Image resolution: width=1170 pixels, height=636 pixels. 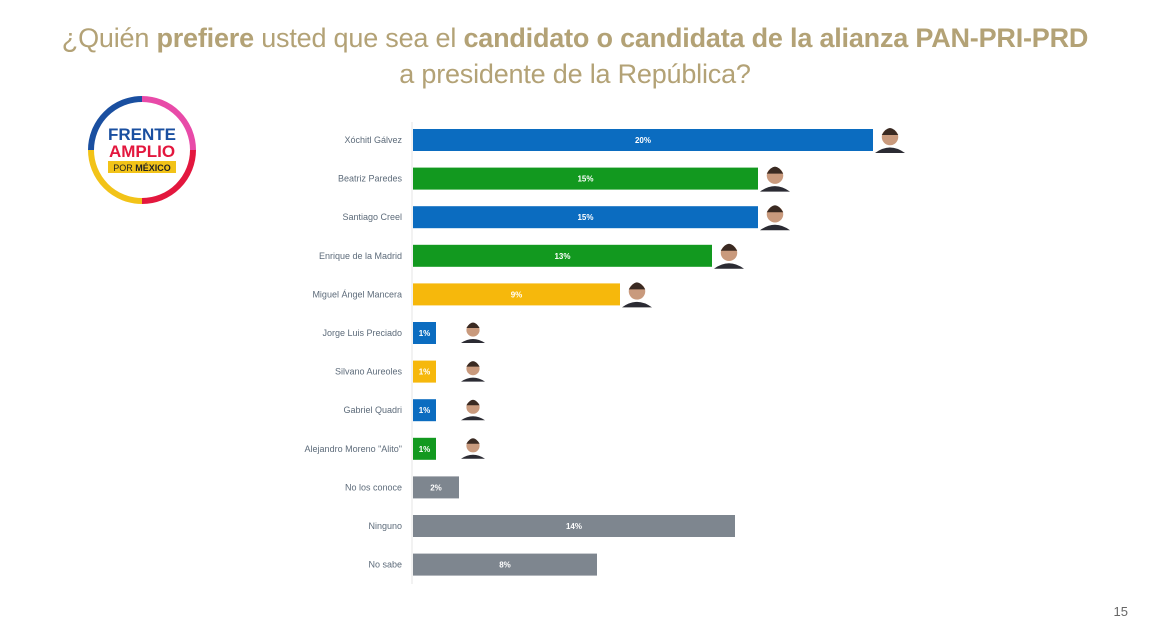 I want to click on category-label: No los conoce, so click(x=373, y=487).